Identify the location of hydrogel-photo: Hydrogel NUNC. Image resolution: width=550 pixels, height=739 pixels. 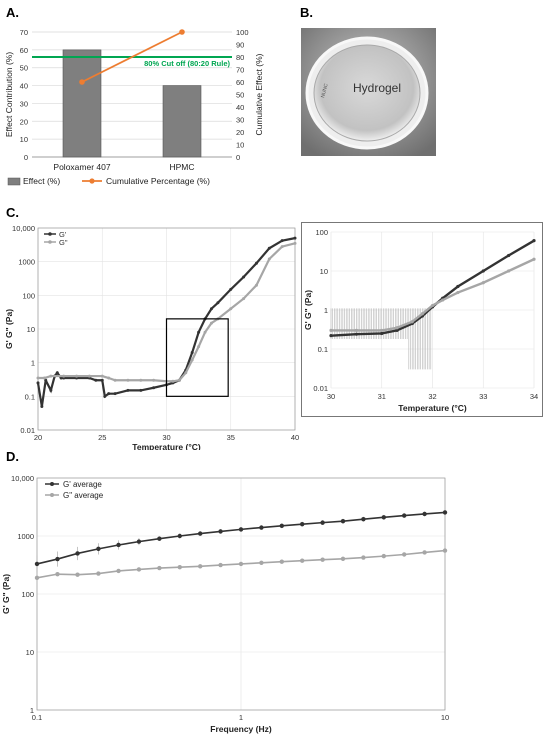
(368, 92).